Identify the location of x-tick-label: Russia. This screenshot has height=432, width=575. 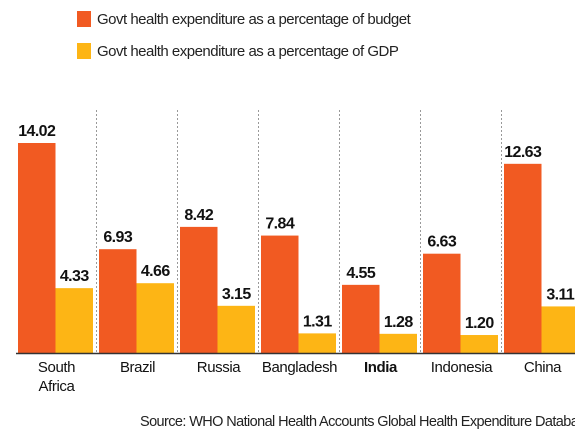
(218, 367).